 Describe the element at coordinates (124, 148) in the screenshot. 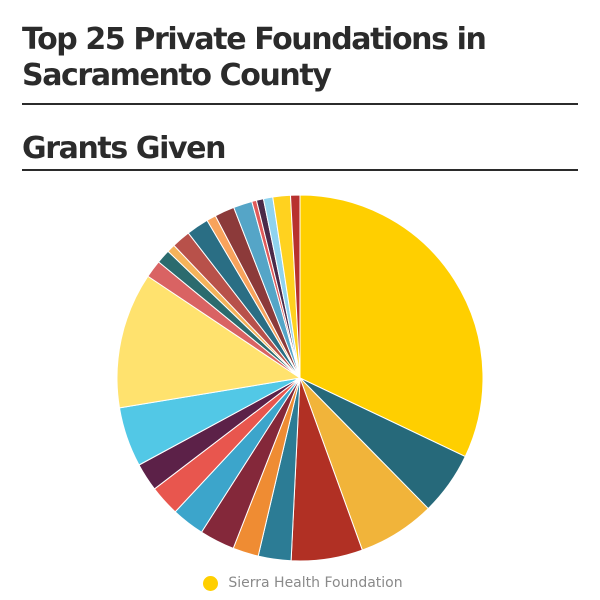

I see `chart-subtitle: Grants Given` at that location.